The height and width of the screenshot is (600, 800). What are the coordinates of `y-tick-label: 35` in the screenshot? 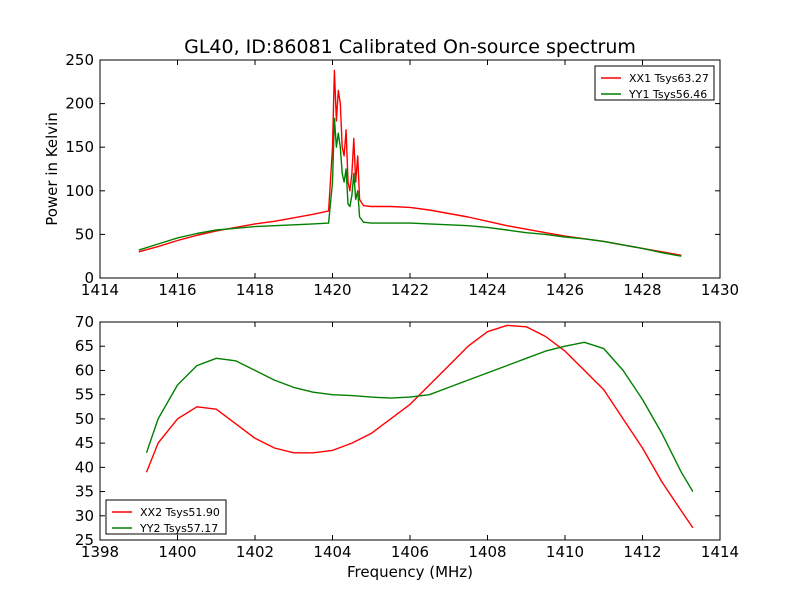 It's located at (84, 492).